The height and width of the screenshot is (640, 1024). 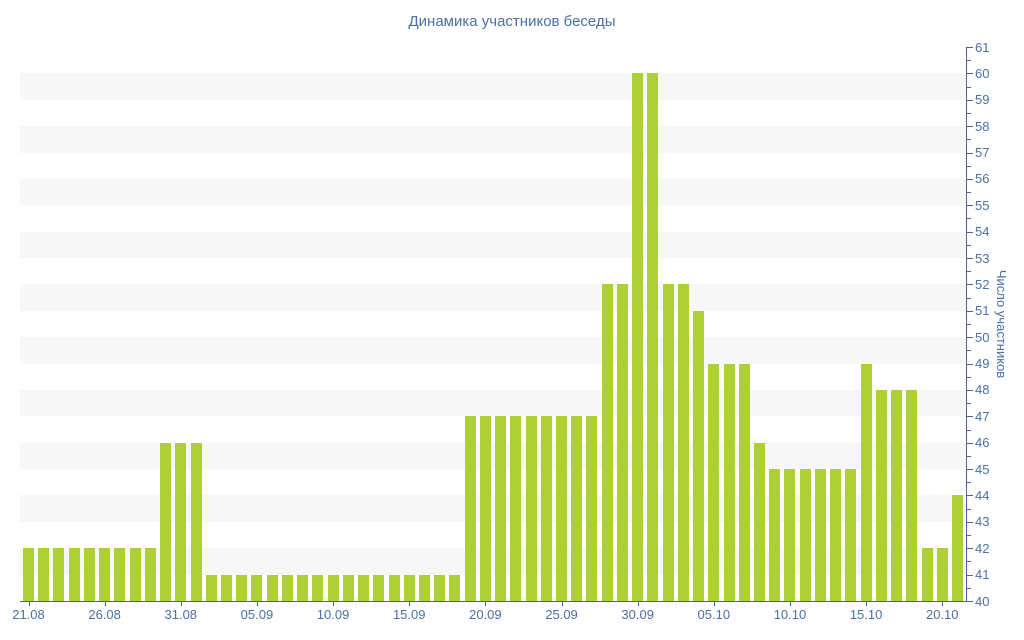 I want to click on y-tick-label: 44, so click(x=982, y=495).